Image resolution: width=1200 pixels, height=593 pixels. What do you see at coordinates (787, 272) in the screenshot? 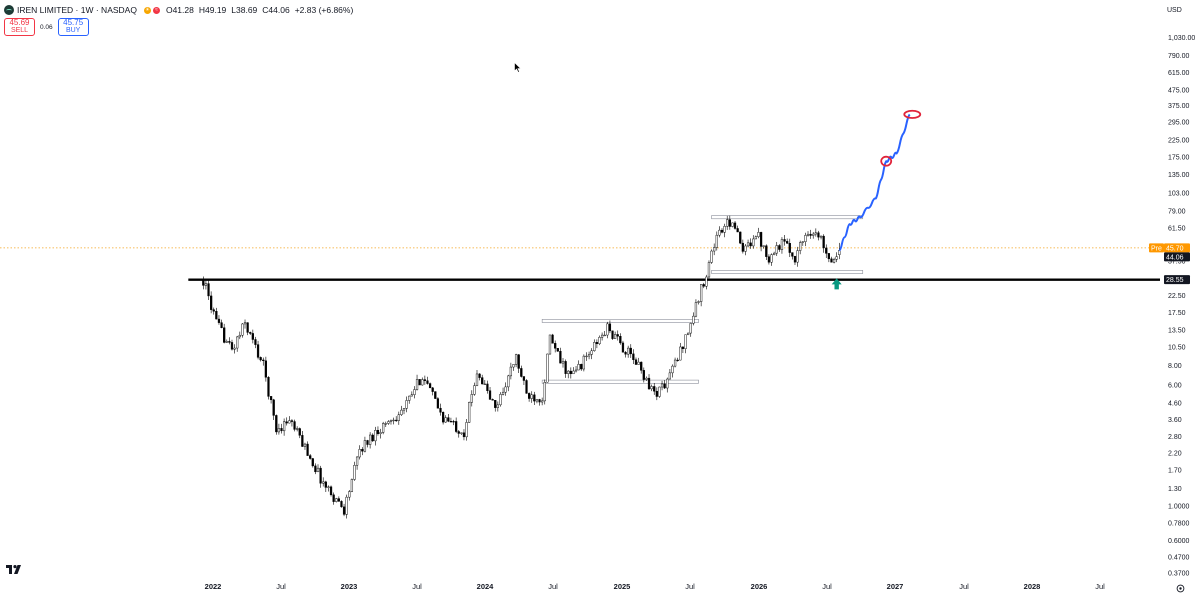
I see `range-2-bottom` at bounding box center [787, 272].